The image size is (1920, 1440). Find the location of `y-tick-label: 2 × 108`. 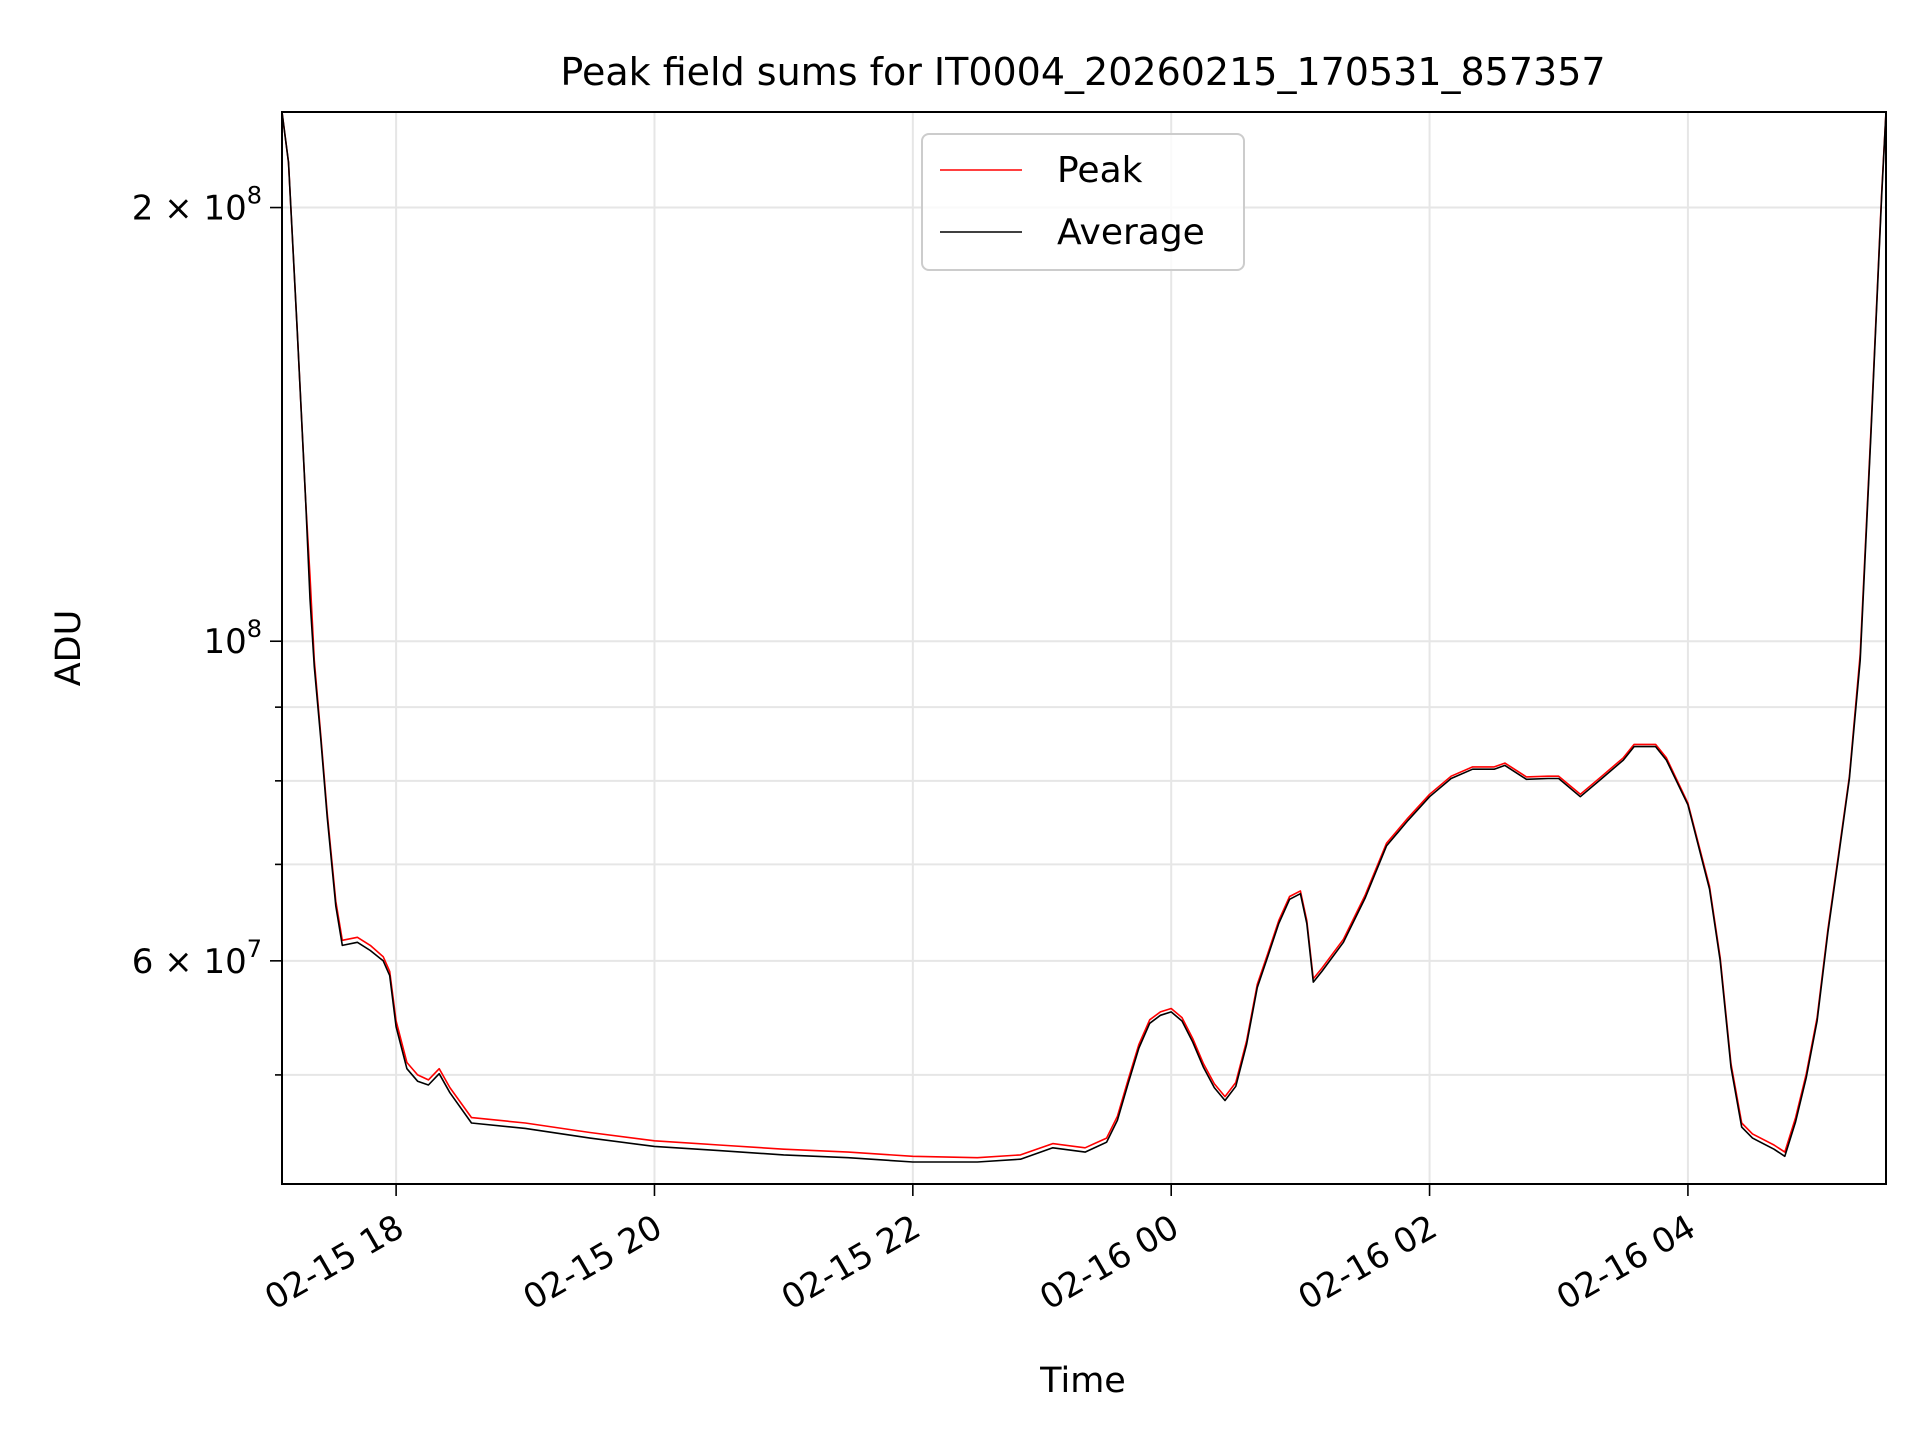

y-tick-label: 2 × 108 is located at coordinates (197, 205).